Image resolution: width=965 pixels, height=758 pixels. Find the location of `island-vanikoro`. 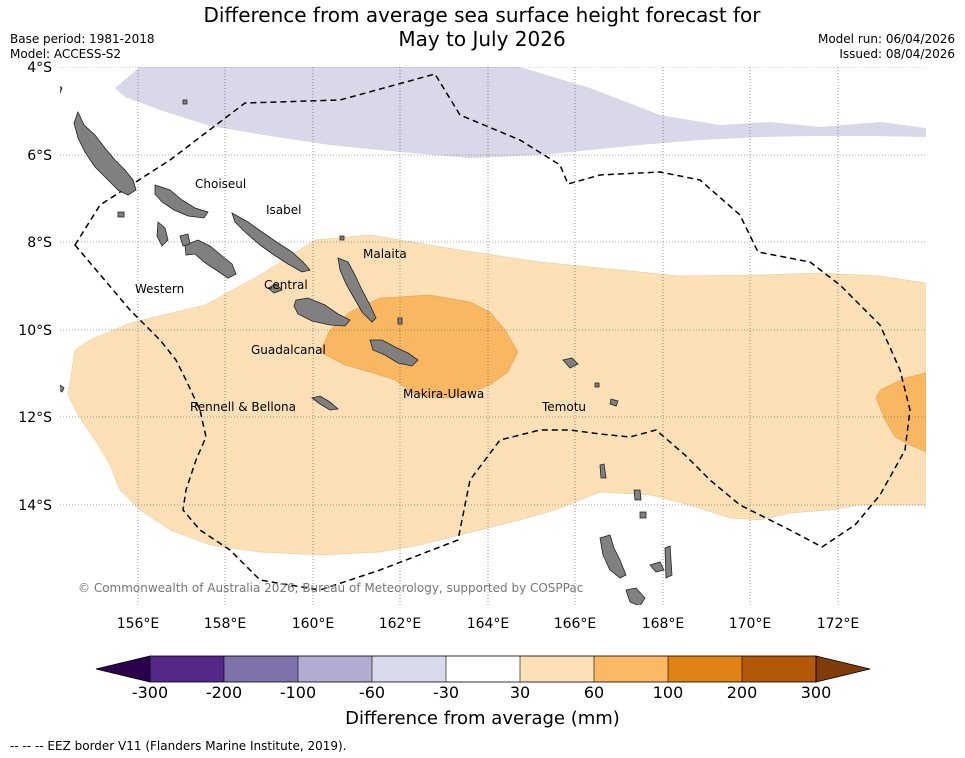

island-vanikoro is located at coordinates (614, 402).